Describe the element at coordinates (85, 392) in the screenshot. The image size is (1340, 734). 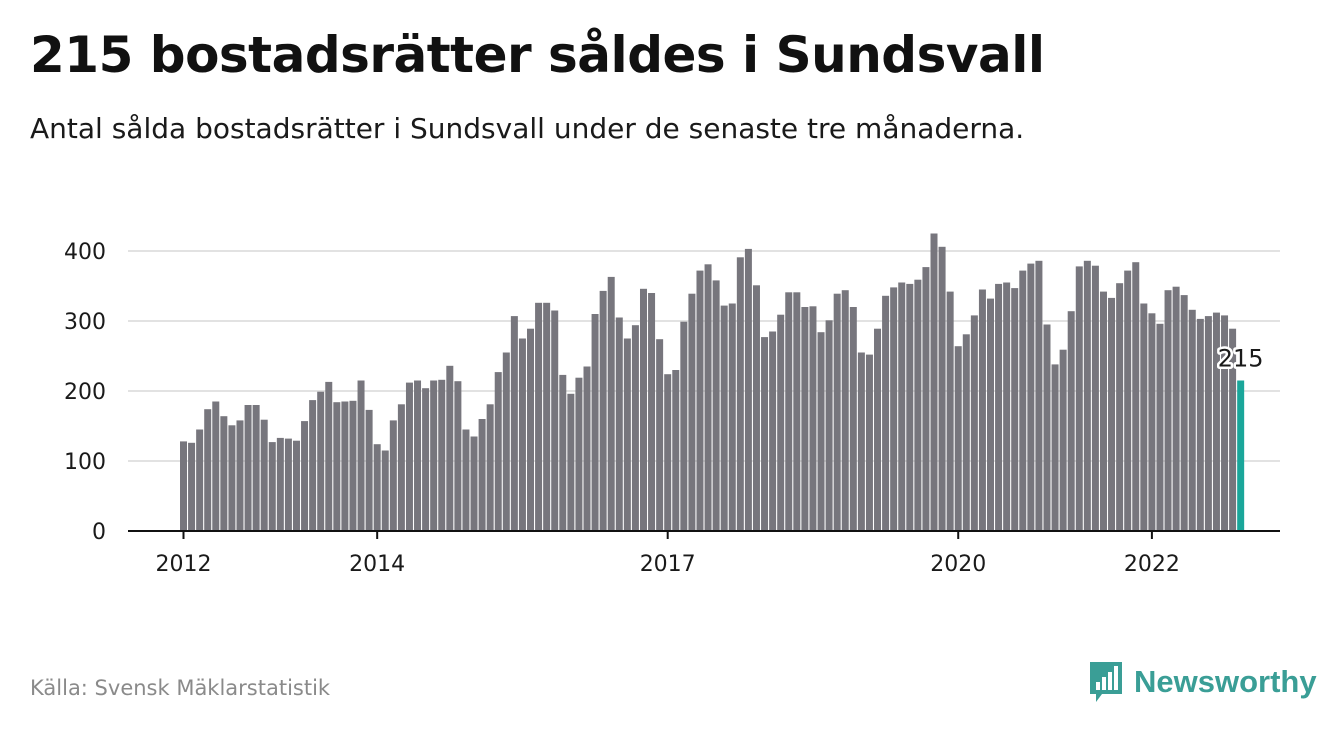
I see `y-tick-label: 200` at that location.